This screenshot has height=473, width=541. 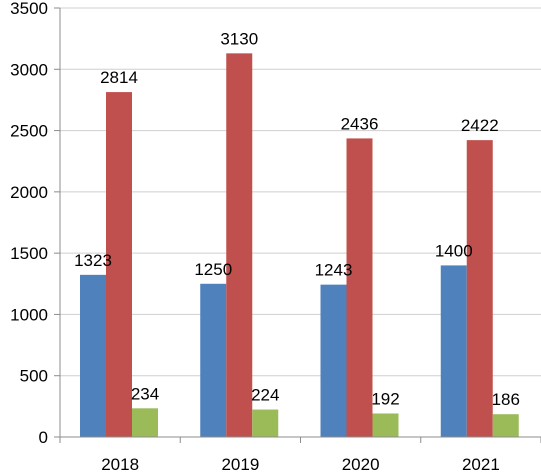 I want to click on y-tick-label: 3500, so click(x=29, y=9).